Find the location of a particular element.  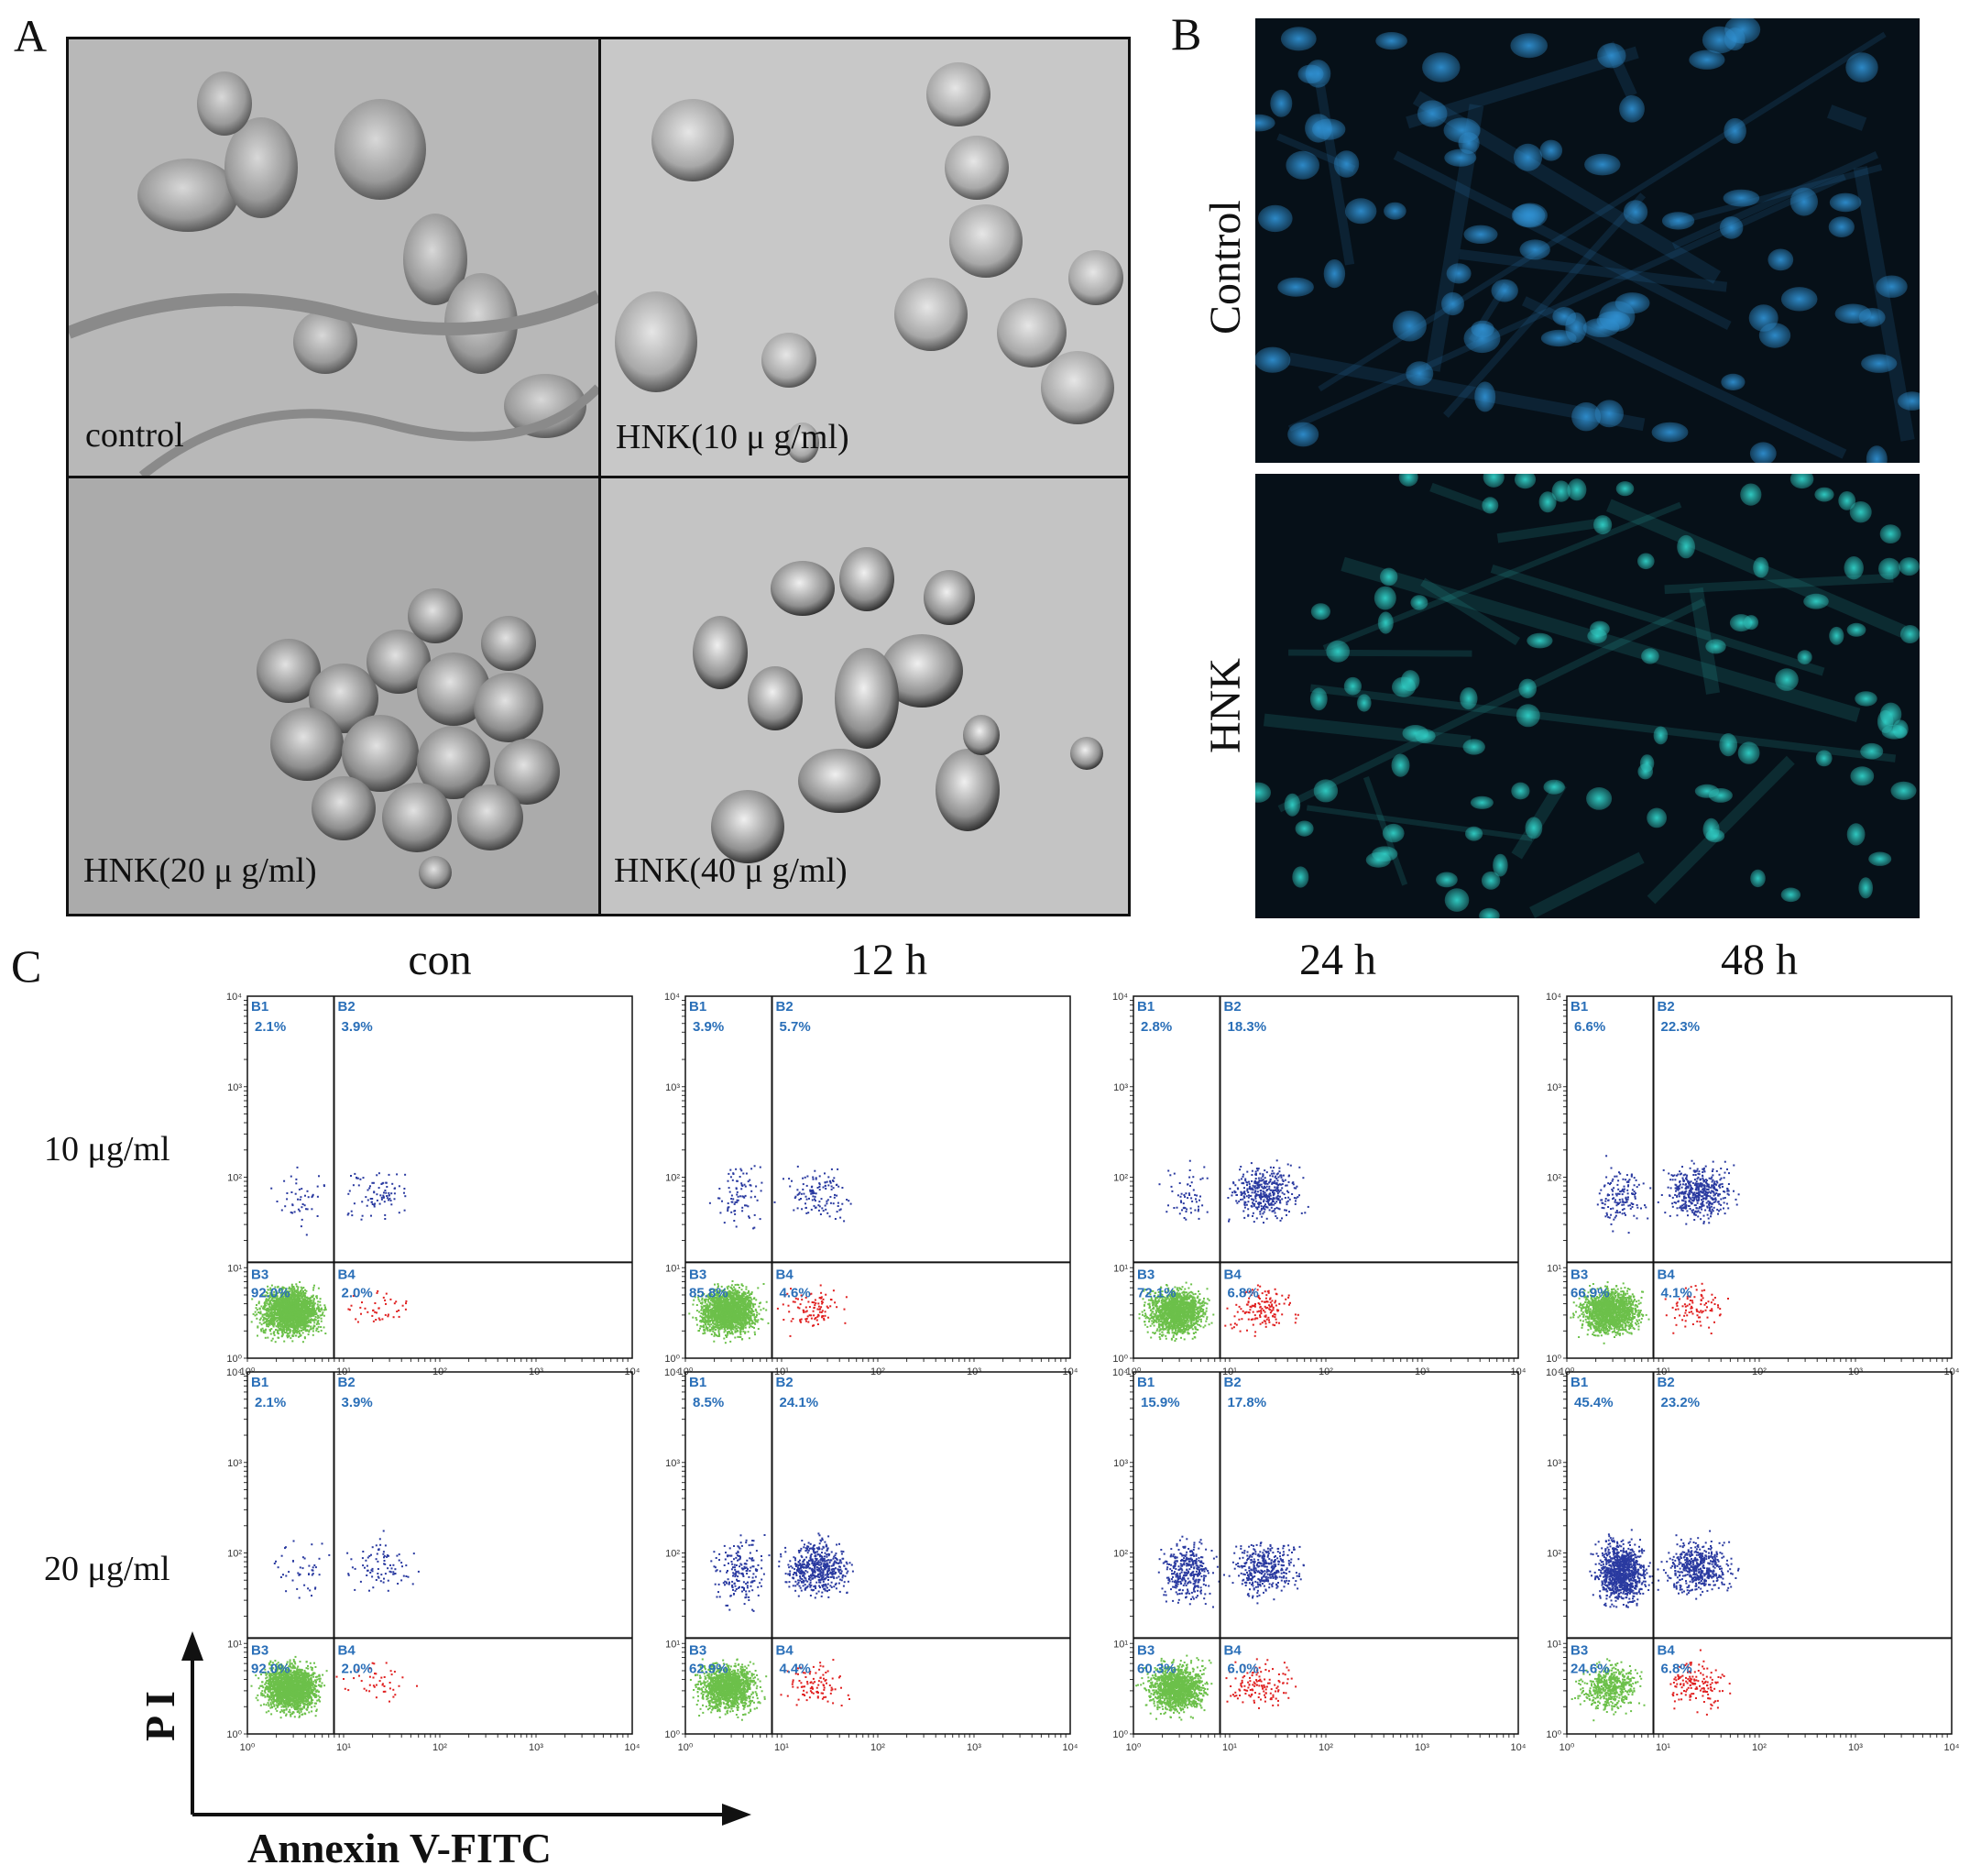

micrograph-control: control is located at coordinates (333, 257).